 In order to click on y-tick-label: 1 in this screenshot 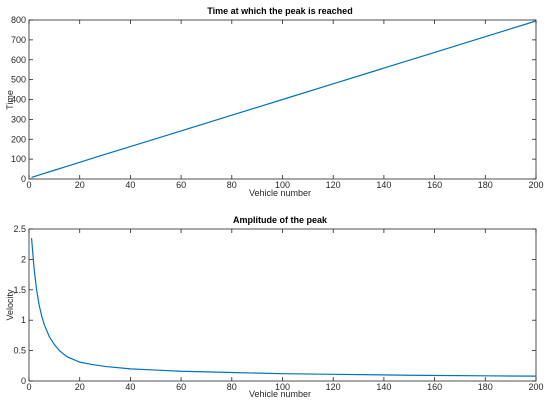, I will do `click(23, 320)`.